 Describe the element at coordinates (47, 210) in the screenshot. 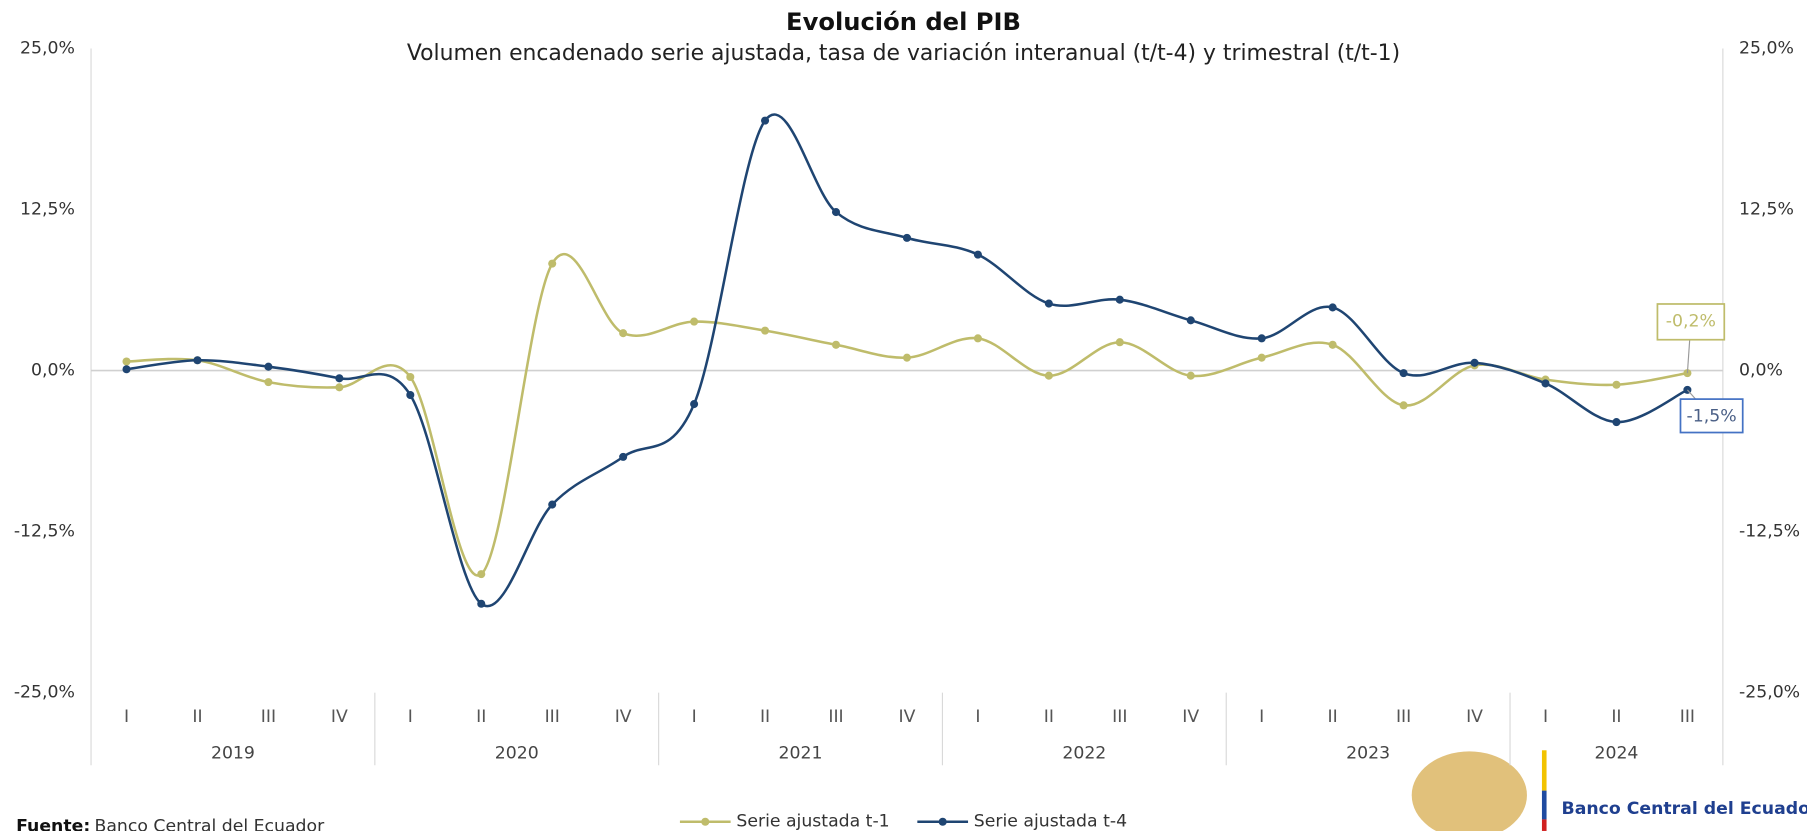

I see `y-tick-label: 12,5%` at that location.